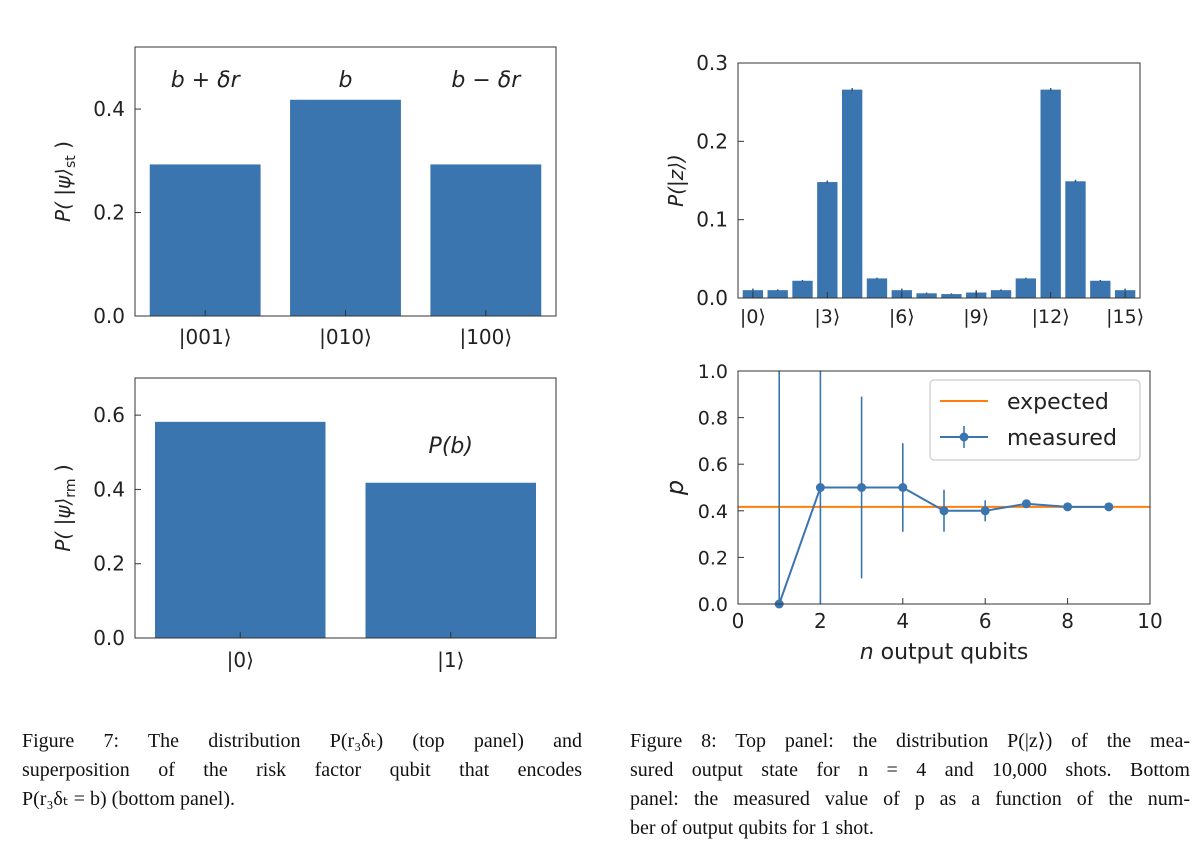 The image size is (1200, 861). I want to click on bar-annotation: P(b), so click(451, 446).